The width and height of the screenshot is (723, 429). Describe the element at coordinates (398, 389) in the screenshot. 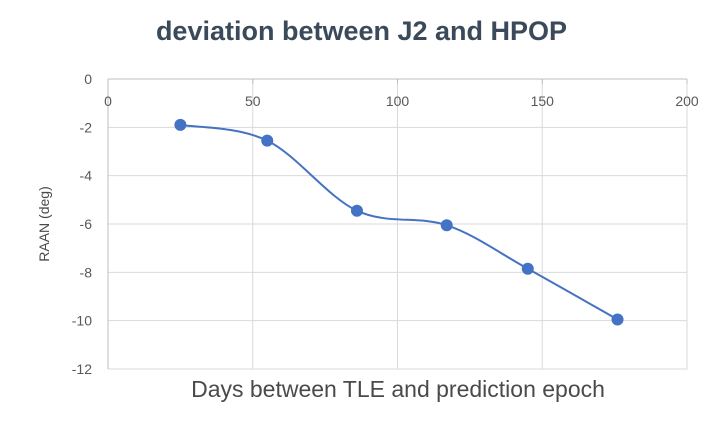

I see `x-axis-title: Days between TLE and prediction epoch` at that location.